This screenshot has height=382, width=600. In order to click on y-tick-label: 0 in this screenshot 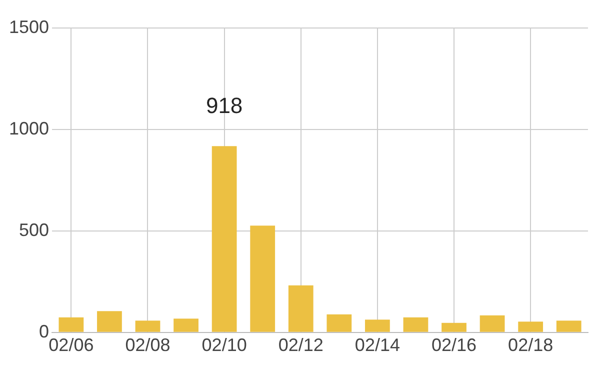, I will do `click(44, 331)`.